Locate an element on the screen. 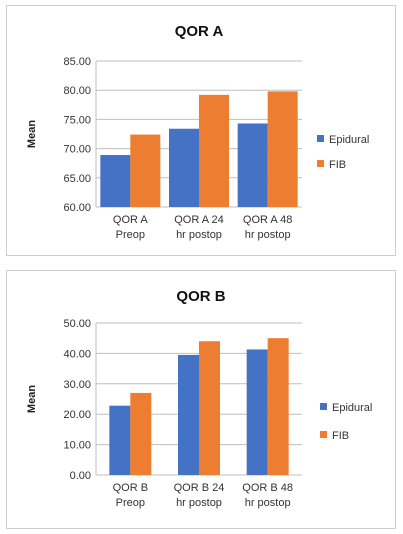  y-tick-label: 0.00 is located at coordinates (80, 476).